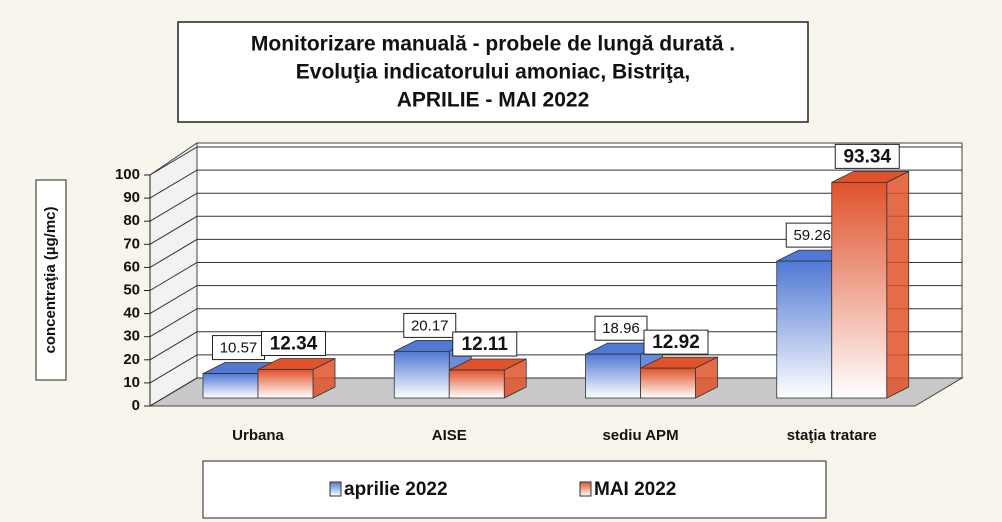 The width and height of the screenshot is (1002, 522). Describe the element at coordinates (493, 100) in the screenshot. I see `chart-title: APRILIE - MAI 2022` at that location.